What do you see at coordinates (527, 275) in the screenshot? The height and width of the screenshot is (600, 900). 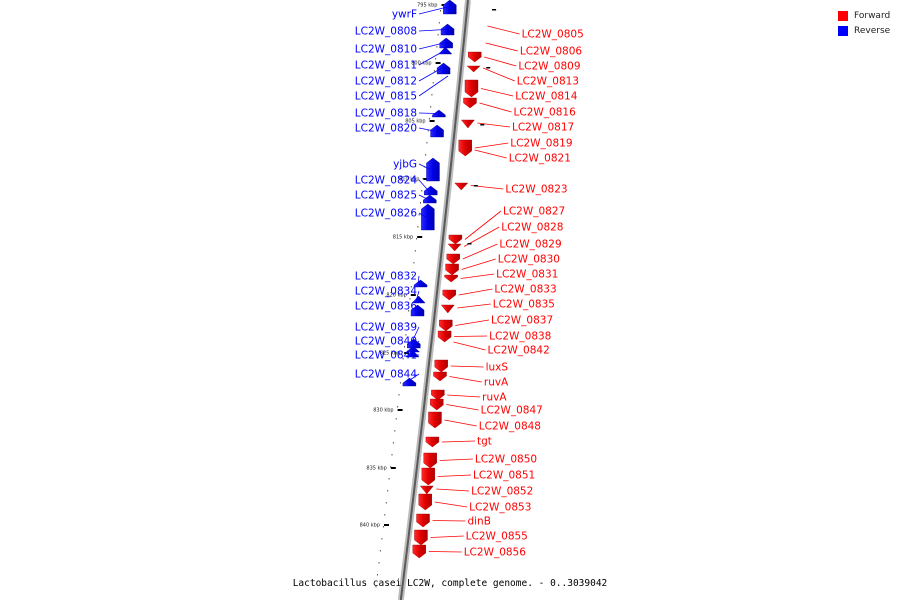 I see `forward-gene-label: LC2W_0831` at bounding box center [527, 275].